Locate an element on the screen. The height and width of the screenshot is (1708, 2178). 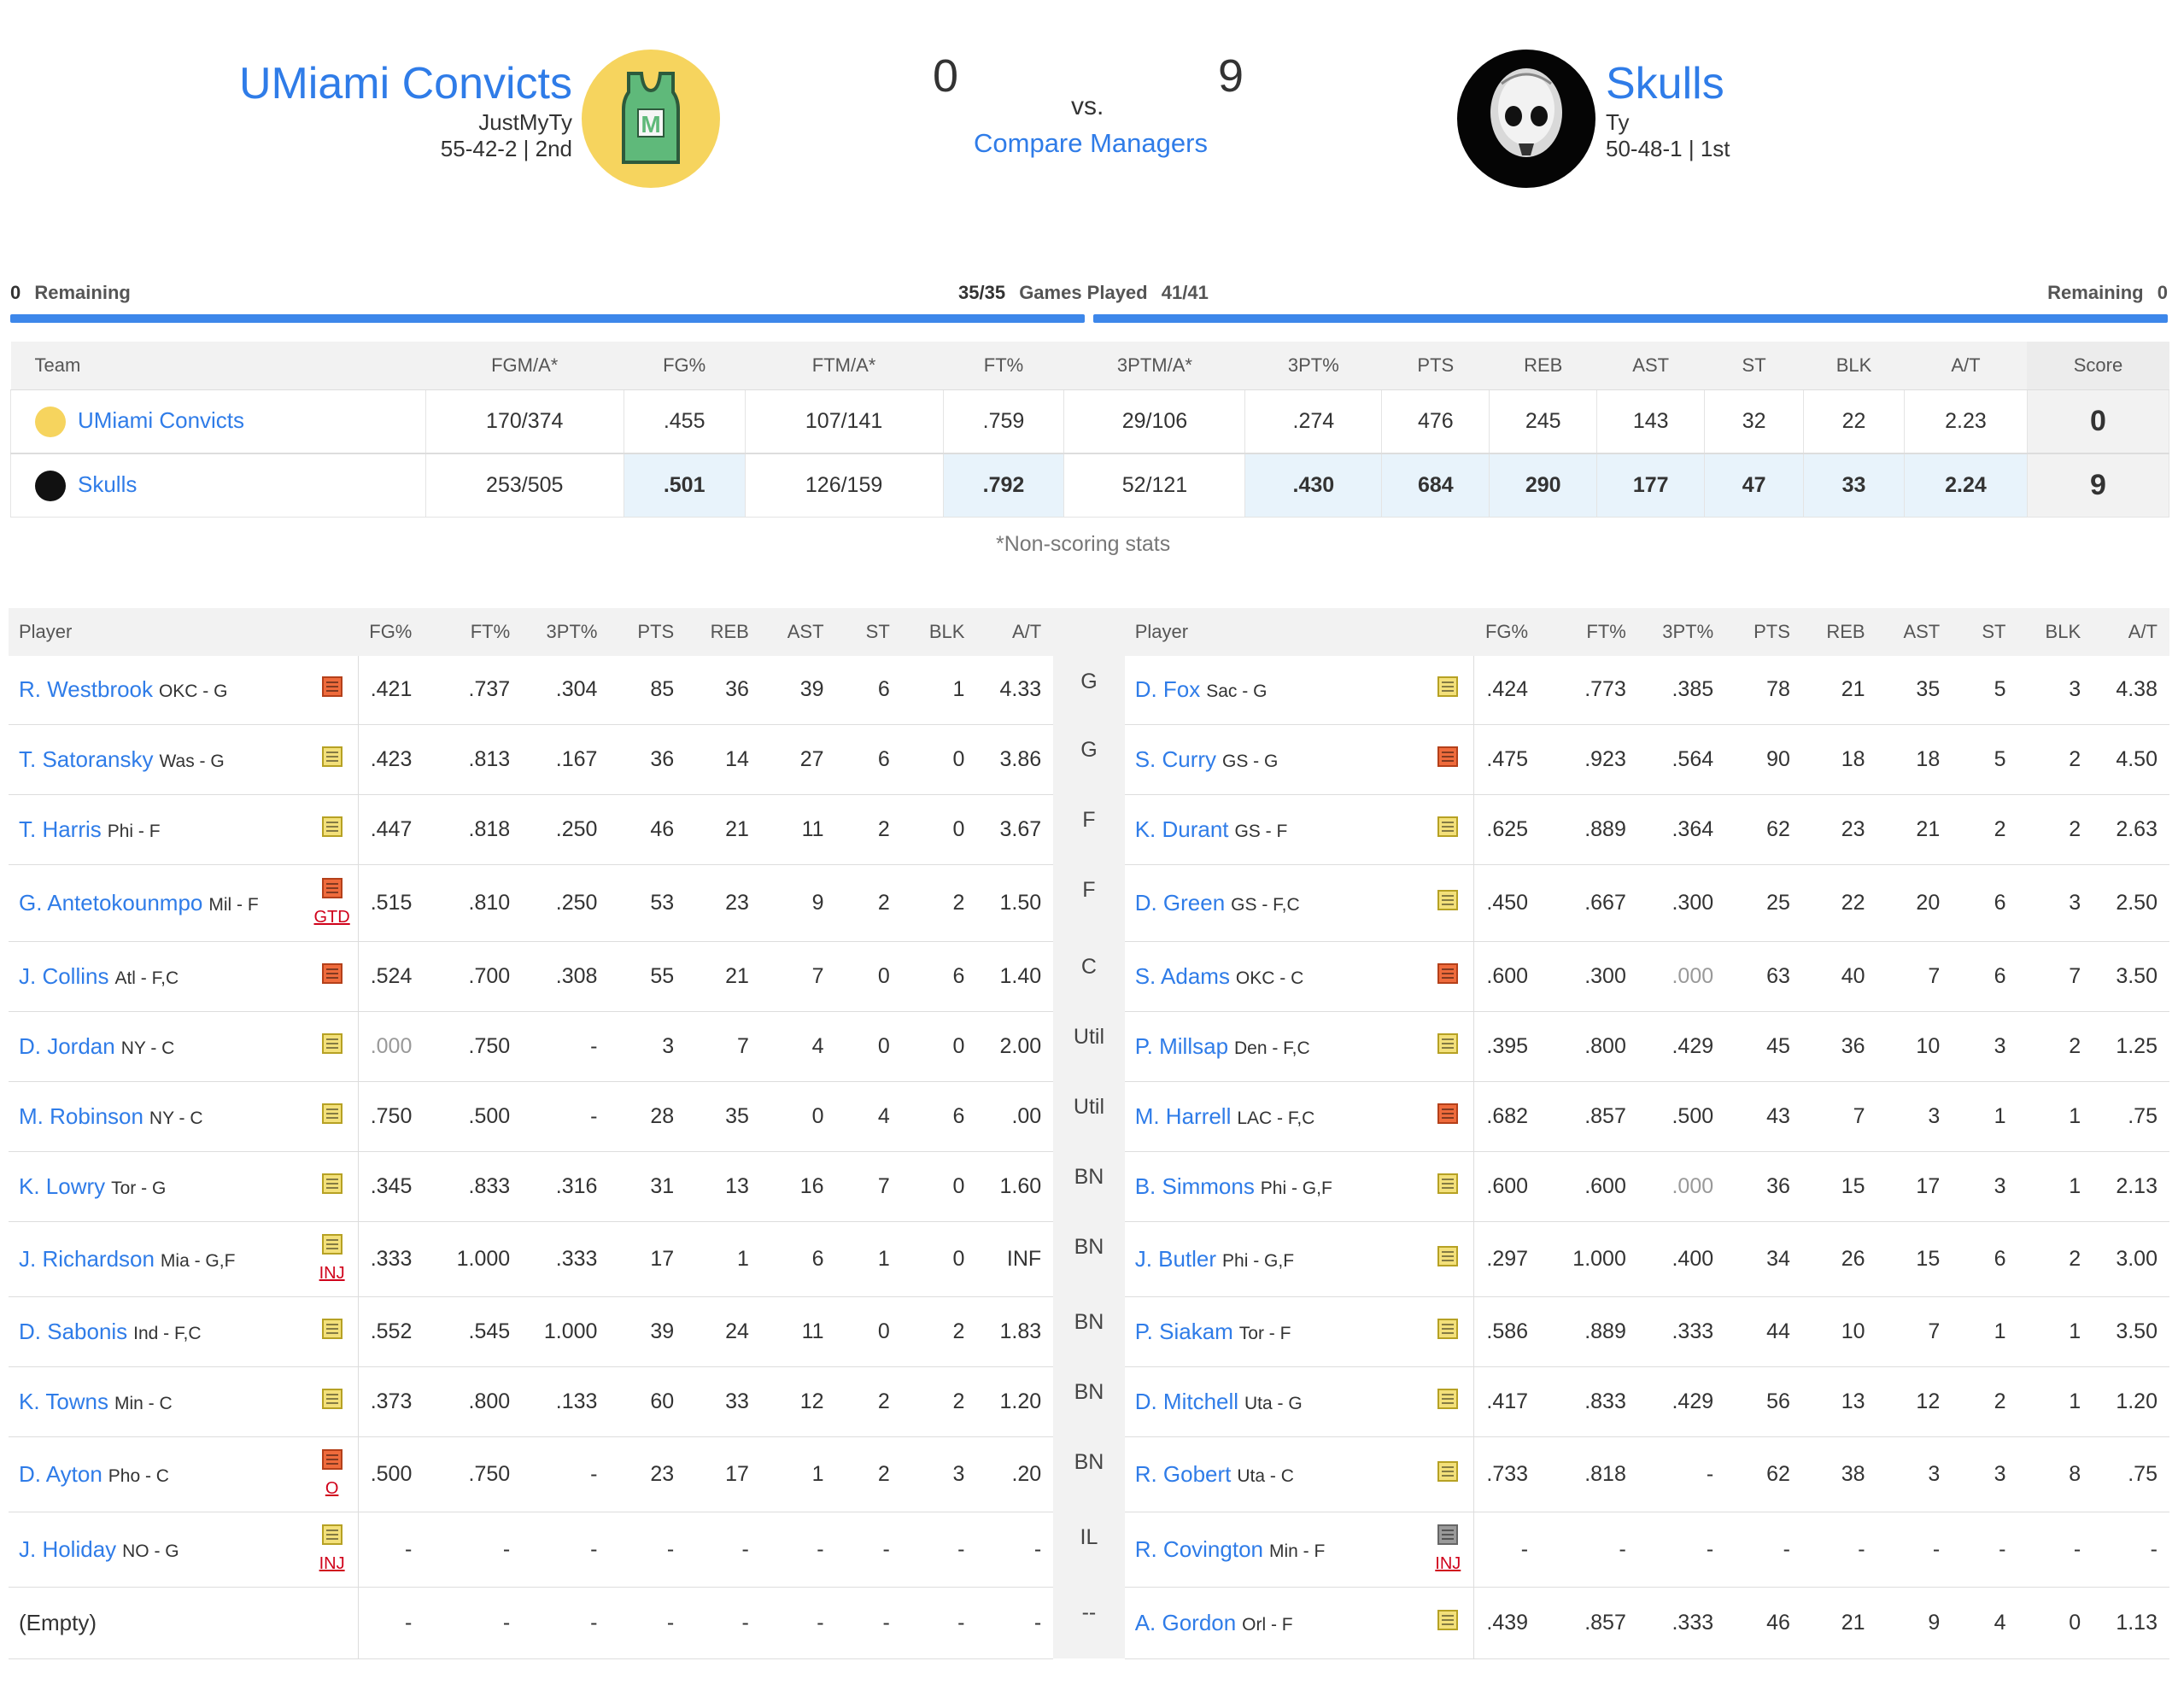
player-name-link: B. Simmons is located at coordinates (1194, 1186).